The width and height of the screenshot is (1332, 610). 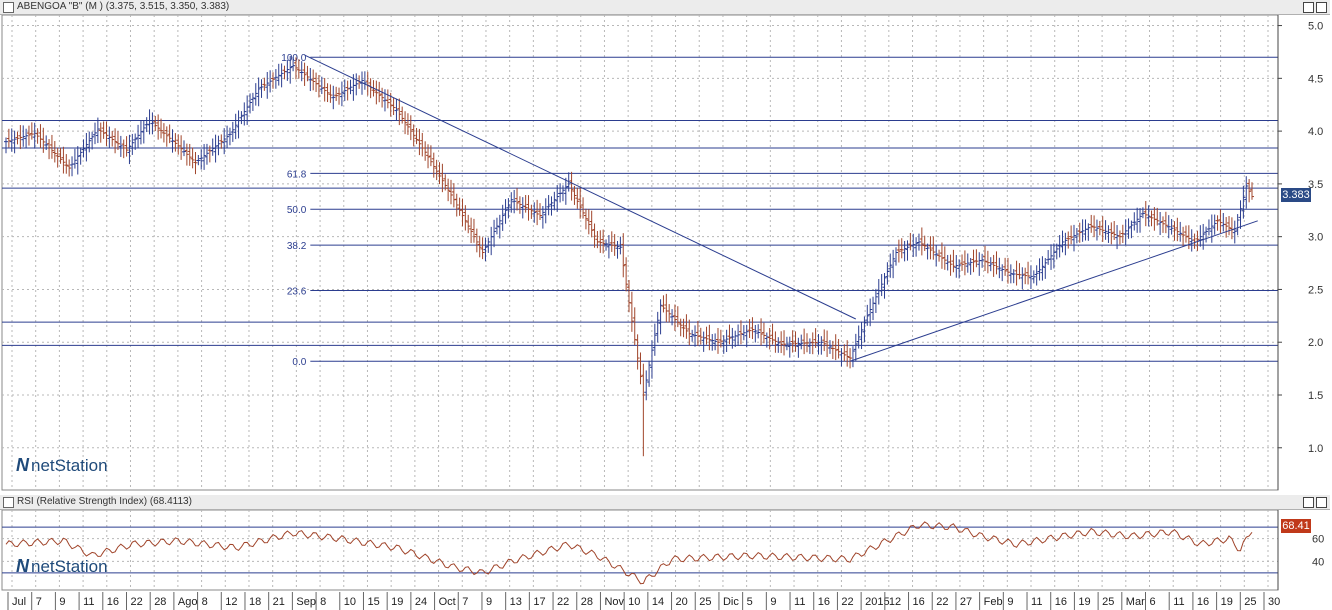 I want to click on date-label: 21, so click(x=279, y=602).